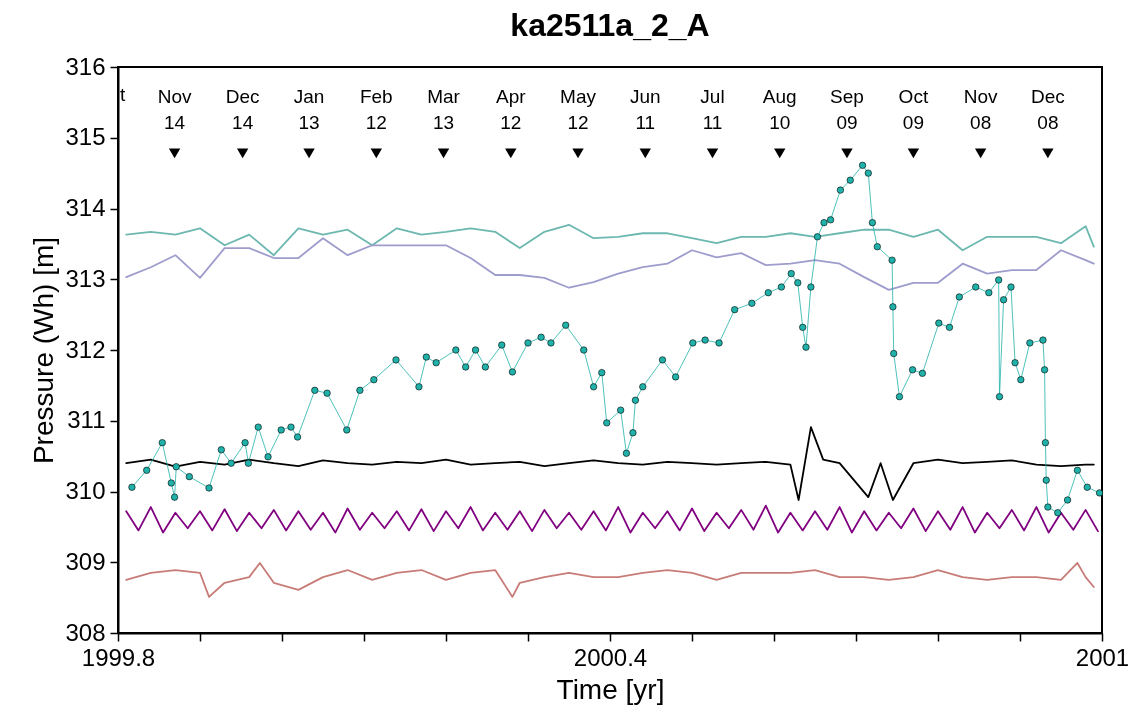 Image resolution: width=1136 pixels, height=720 pixels. Describe the element at coordinates (85, 561) in the screenshot. I see `y-tick-label: 309` at that location.